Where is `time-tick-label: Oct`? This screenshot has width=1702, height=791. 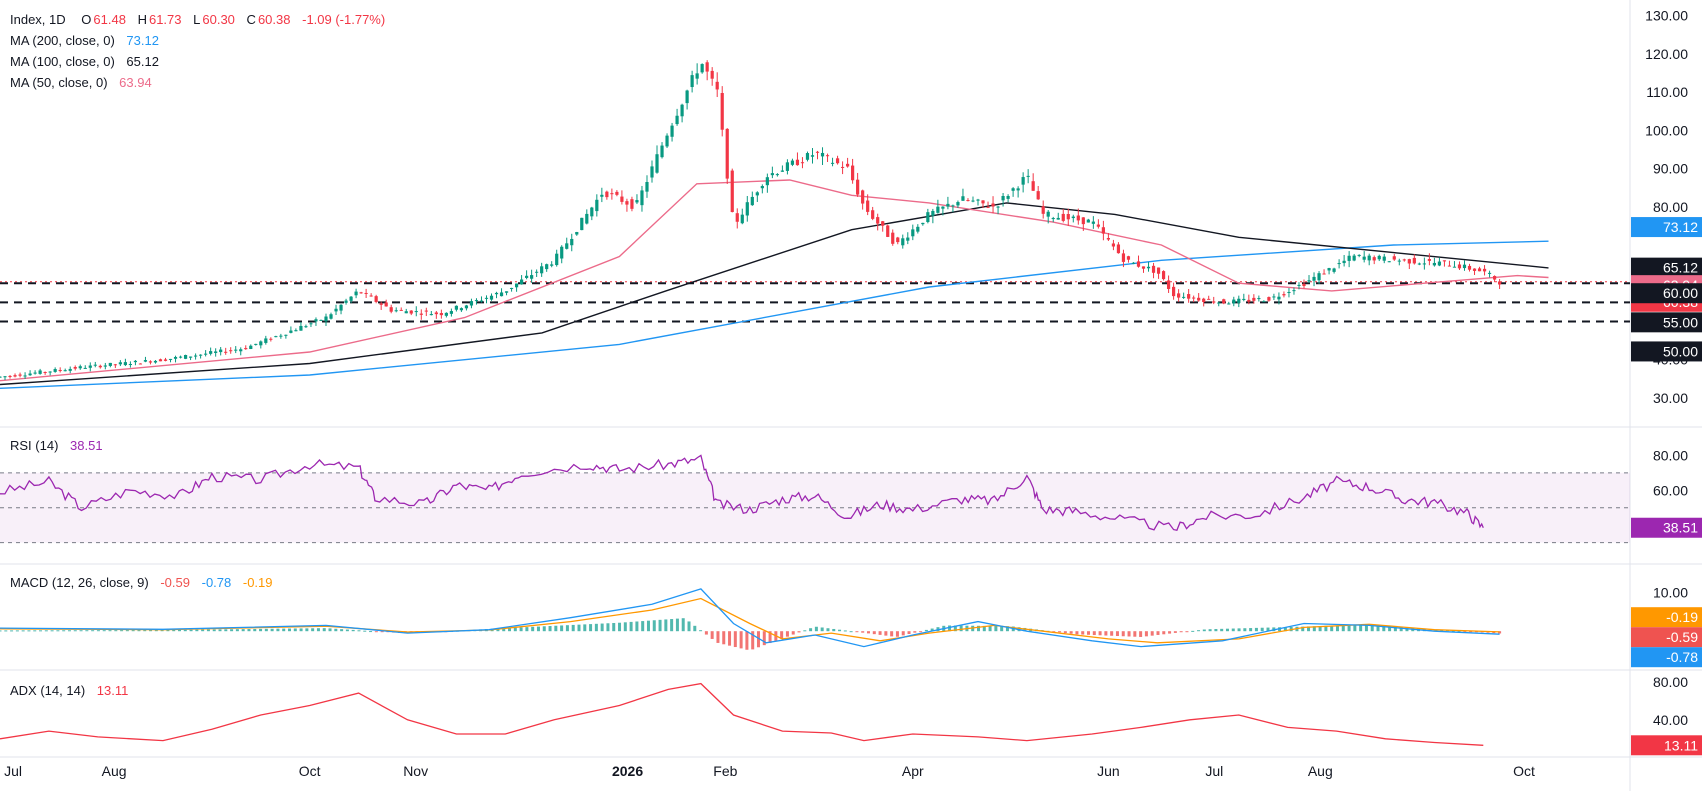
time-tick-label: Oct is located at coordinates (310, 771).